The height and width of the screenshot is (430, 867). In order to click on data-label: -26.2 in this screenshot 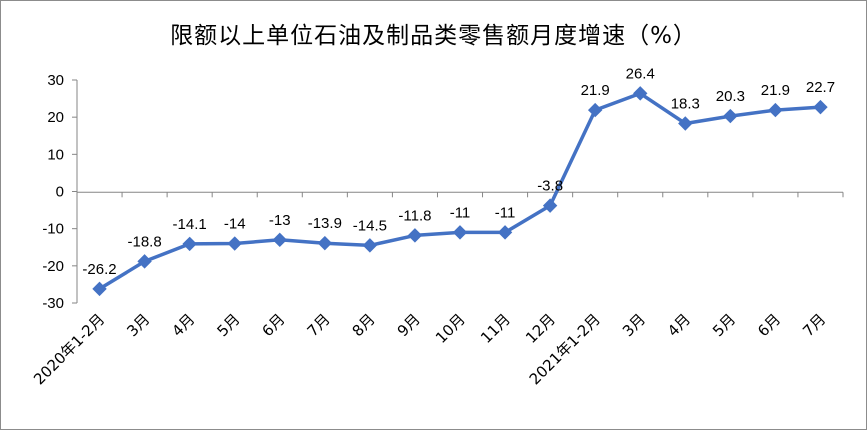, I will do `click(99, 269)`.